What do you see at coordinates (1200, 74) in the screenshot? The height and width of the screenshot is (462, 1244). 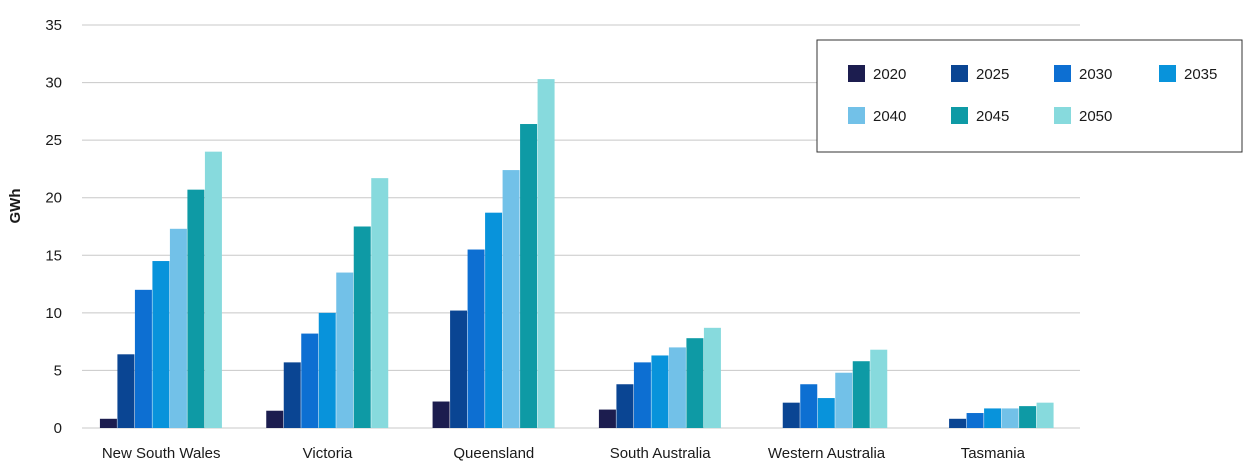 I see `legend-label: 2035` at bounding box center [1200, 74].